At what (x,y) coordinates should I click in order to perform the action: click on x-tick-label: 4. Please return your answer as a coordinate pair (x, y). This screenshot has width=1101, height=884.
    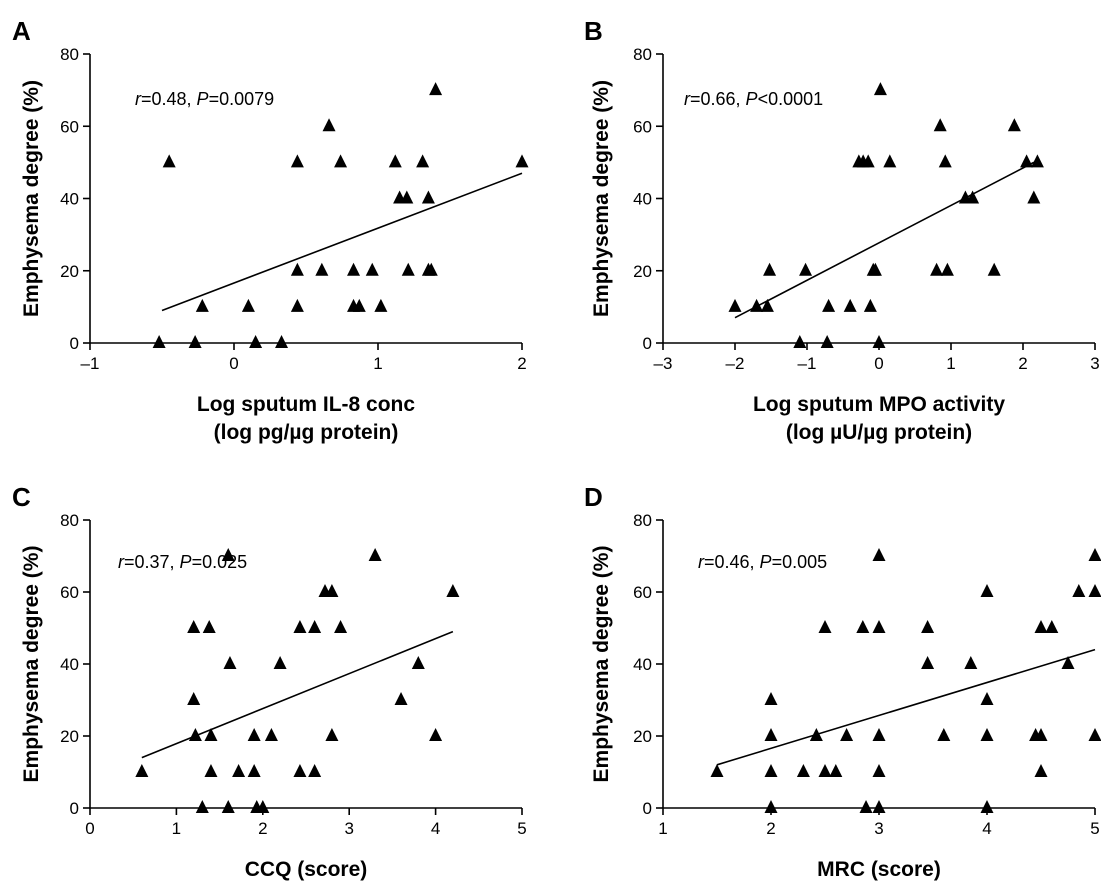
    Looking at the image, I should click on (435, 828).